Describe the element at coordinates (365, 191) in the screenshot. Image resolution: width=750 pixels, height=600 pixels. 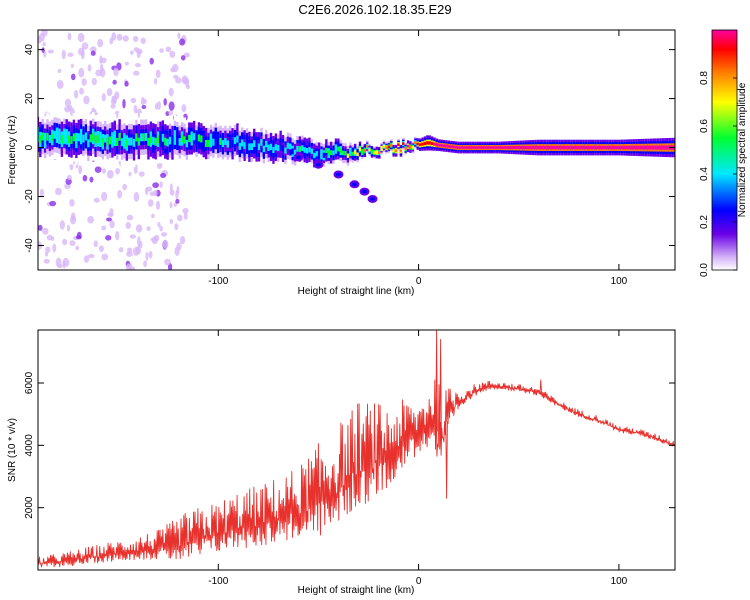
I see `spectrogram-branch-core` at that location.